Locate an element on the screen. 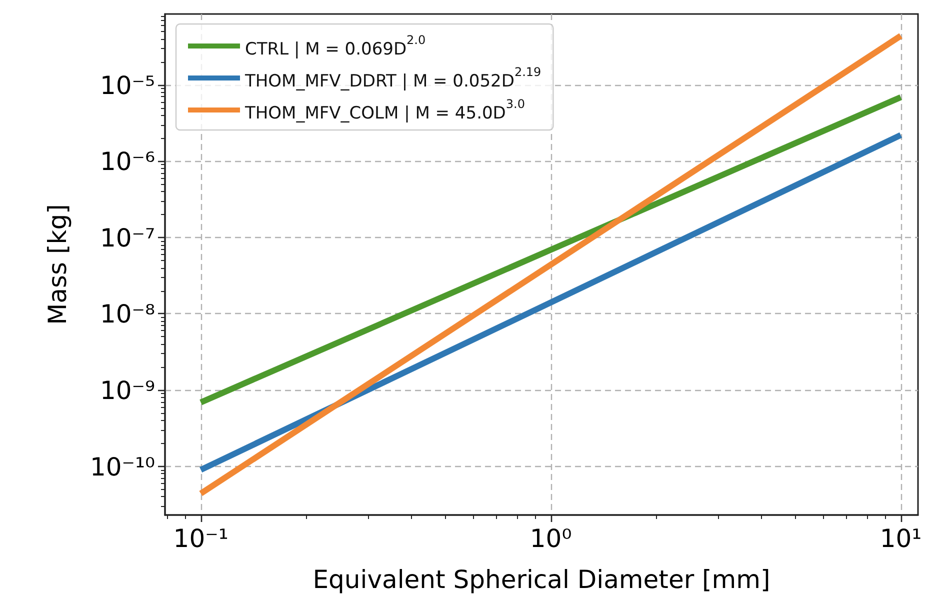 The image size is (929, 608). y-tick-label: 10⁻⁸ is located at coordinates (127, 314).